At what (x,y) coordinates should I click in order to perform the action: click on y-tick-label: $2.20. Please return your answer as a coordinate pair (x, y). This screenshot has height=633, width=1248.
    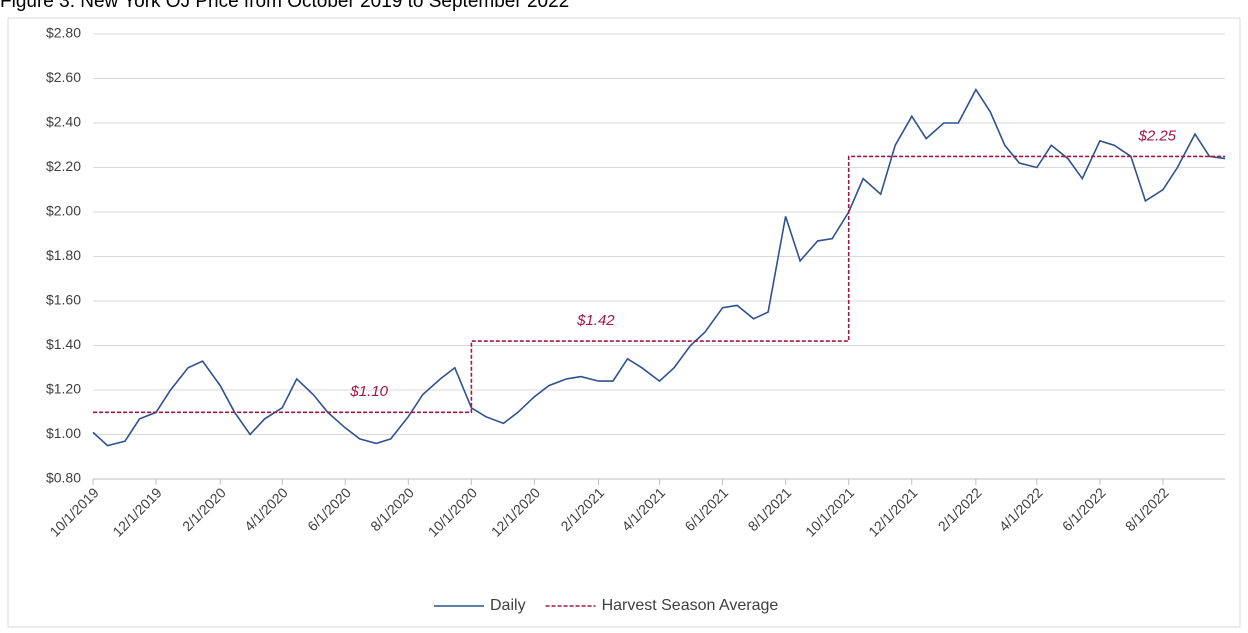
    Looking at the image, I should click on (63, 166).